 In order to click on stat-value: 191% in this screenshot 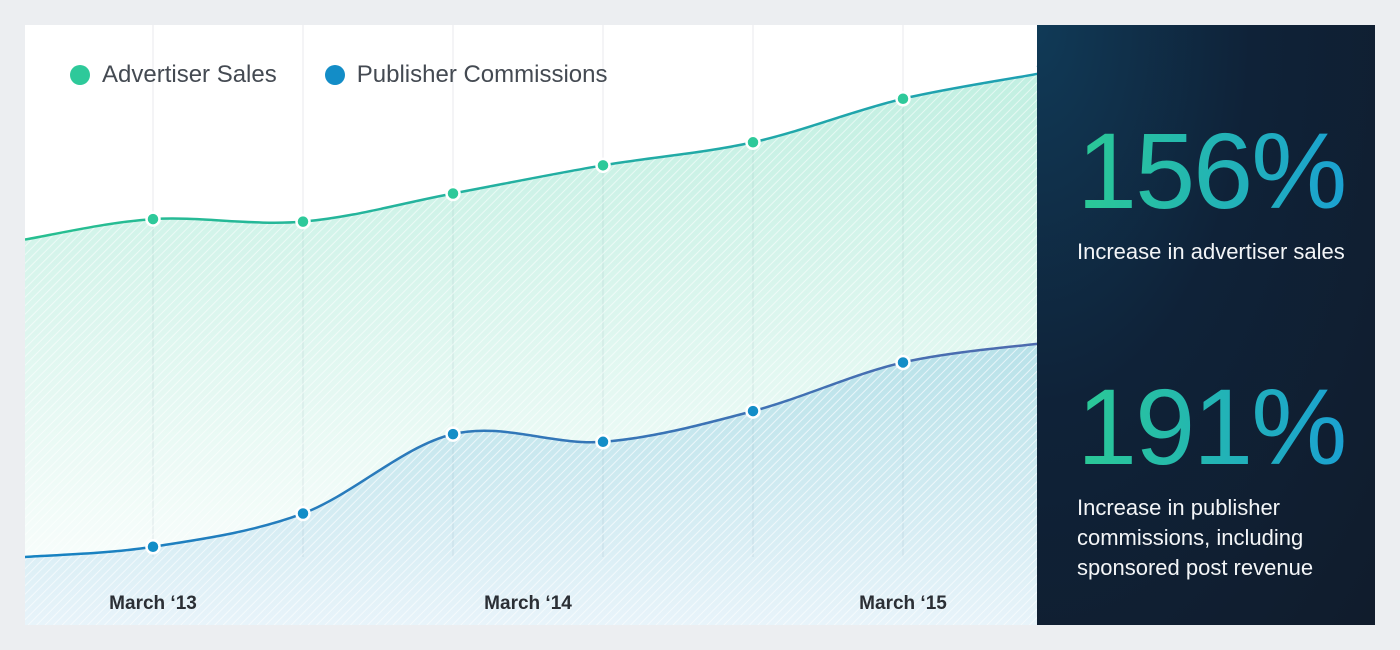, I will do `click(1217, 427)`.